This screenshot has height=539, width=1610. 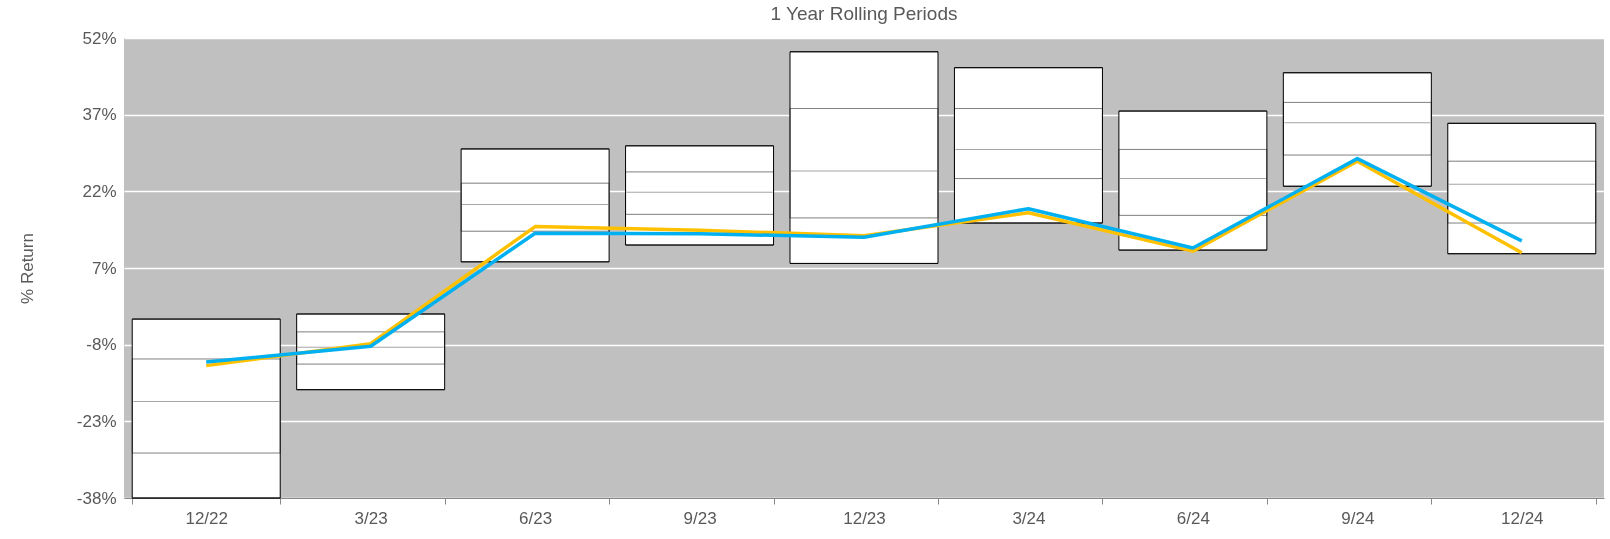 What do you see at coordinates (101, 345) in the screenshot?
I see `y-tick-label: -8%` at bounding box center [101, 345].